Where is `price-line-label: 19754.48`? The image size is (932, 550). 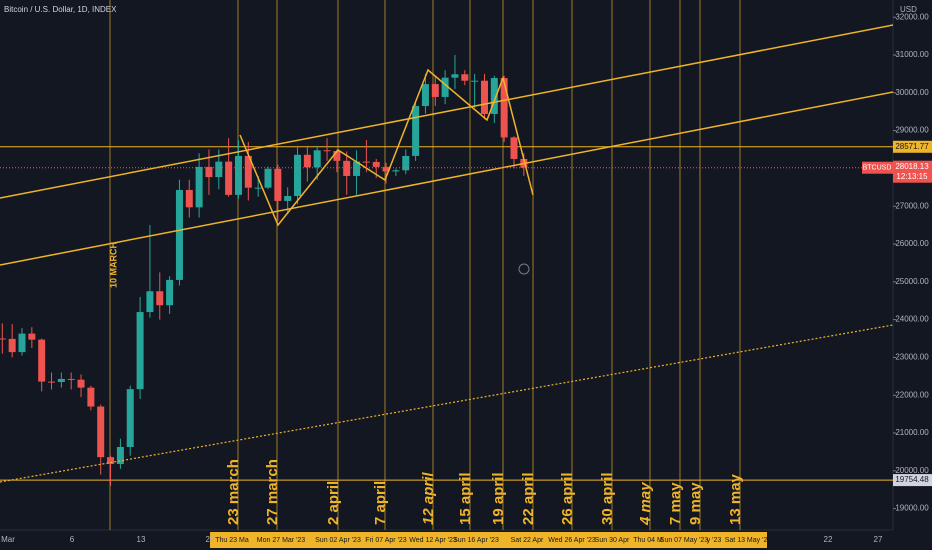
price-line-label: 19754.48 is located at coordinates (912, 479).